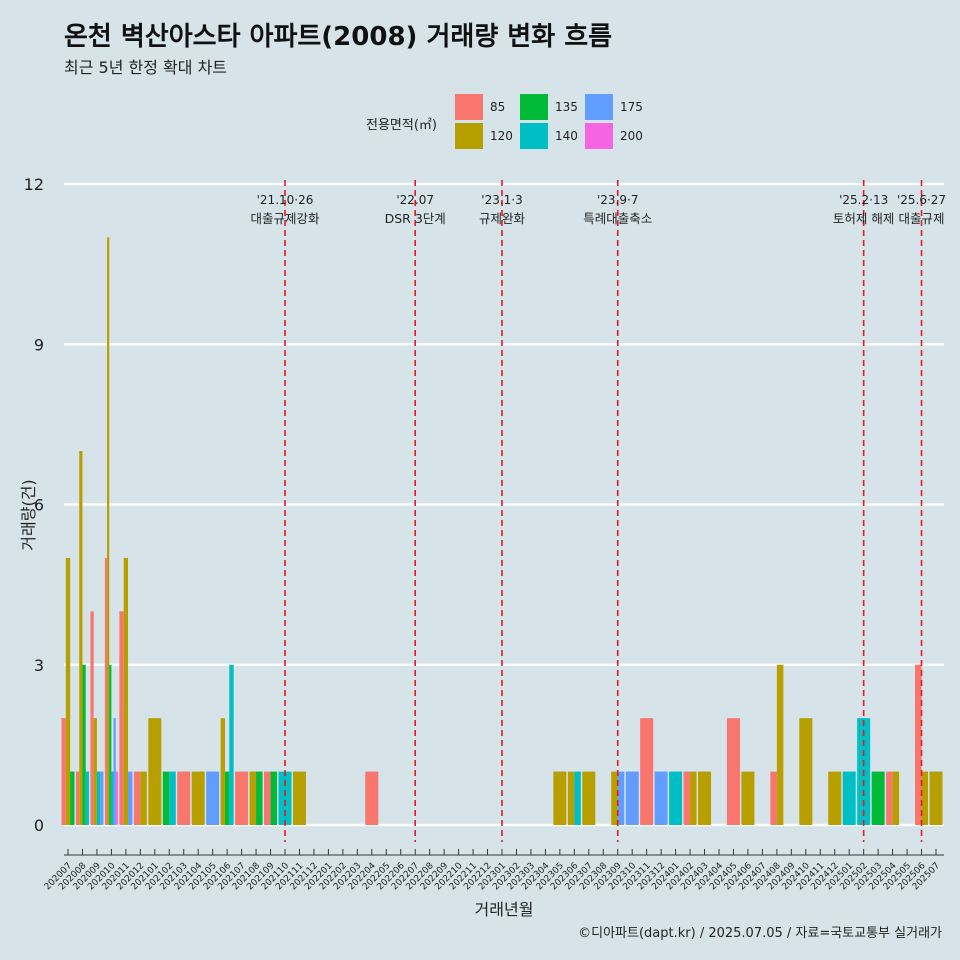  I want to click on legend-item-135: 135, so click(549, 107).